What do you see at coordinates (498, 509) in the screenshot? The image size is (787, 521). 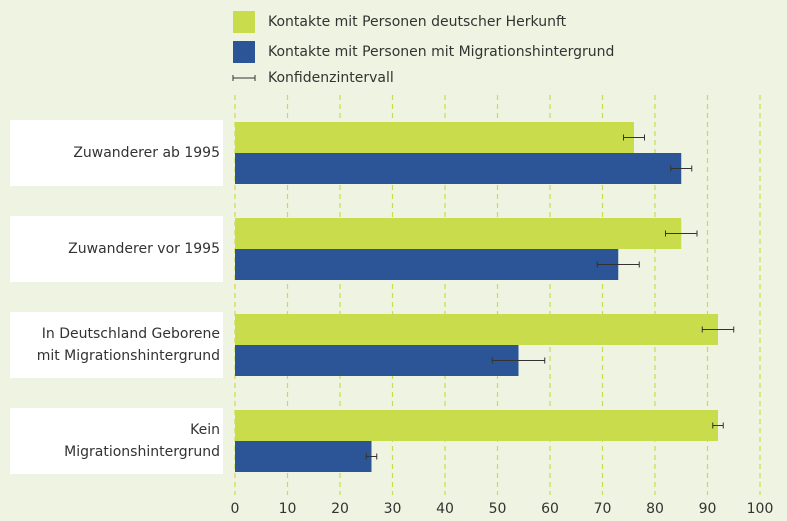 I see `x-tick-label: 50` at bounding box center [498, 509].